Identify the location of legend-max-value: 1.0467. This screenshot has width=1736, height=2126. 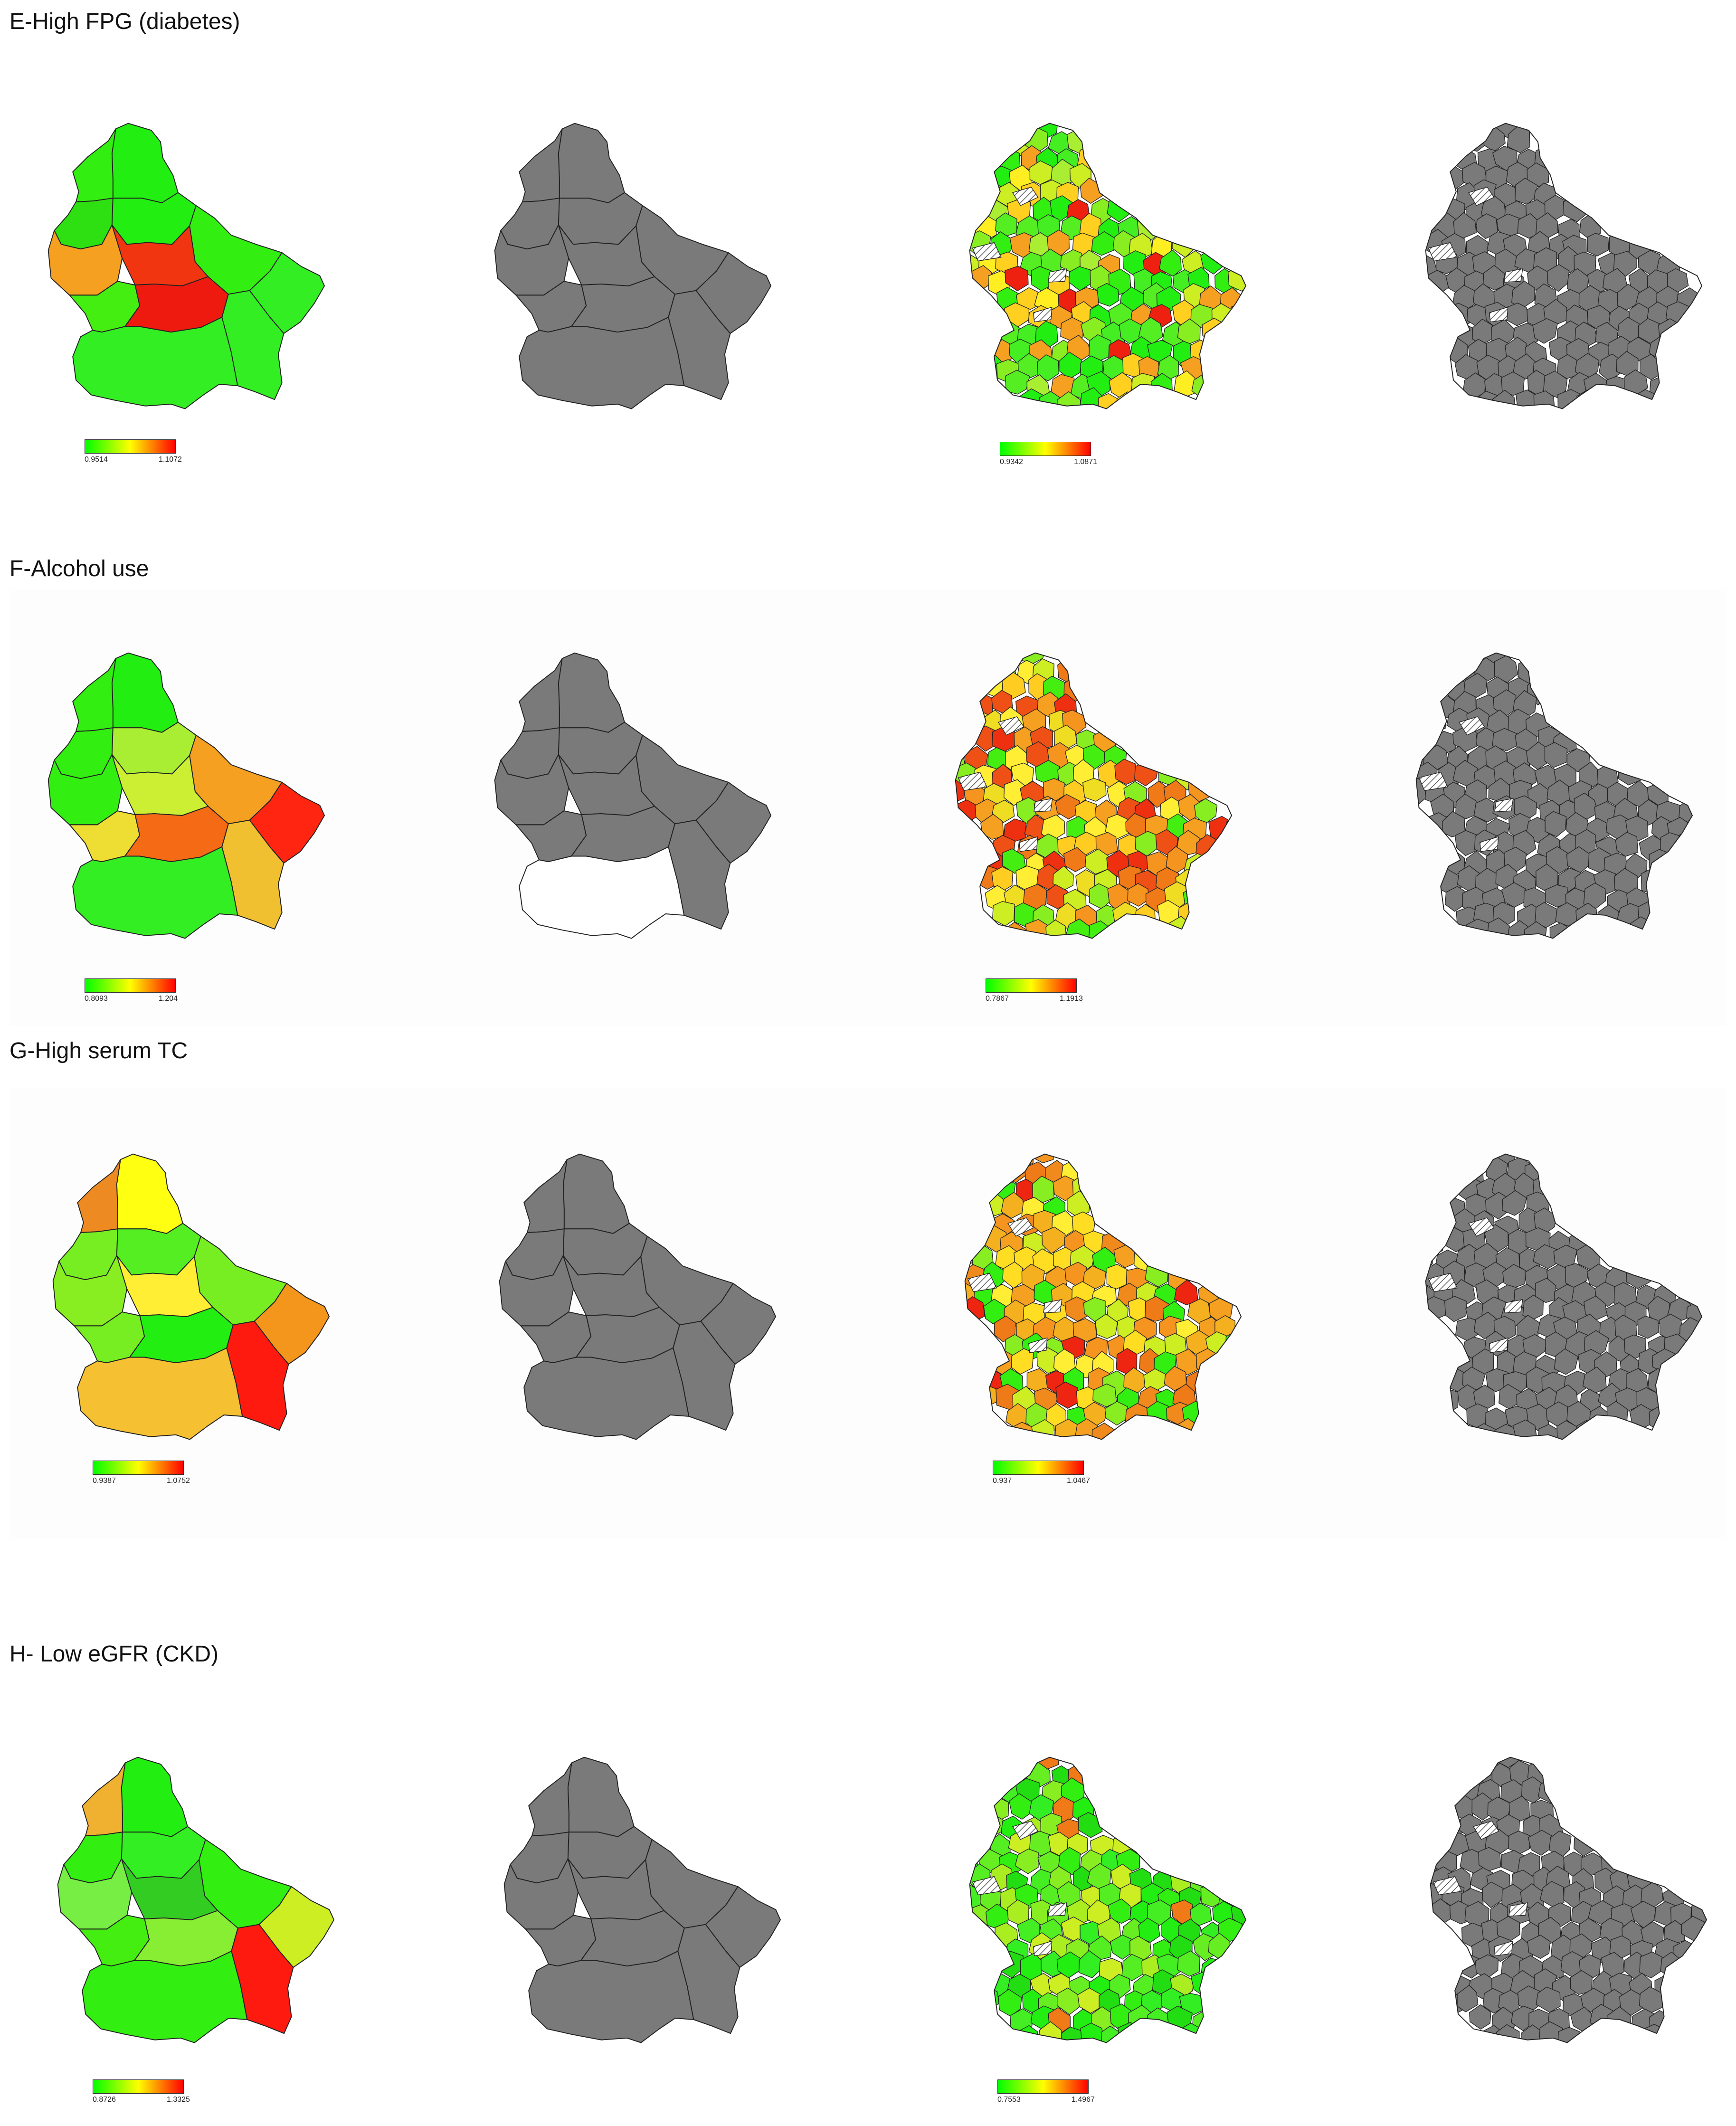
(1078, 1481).